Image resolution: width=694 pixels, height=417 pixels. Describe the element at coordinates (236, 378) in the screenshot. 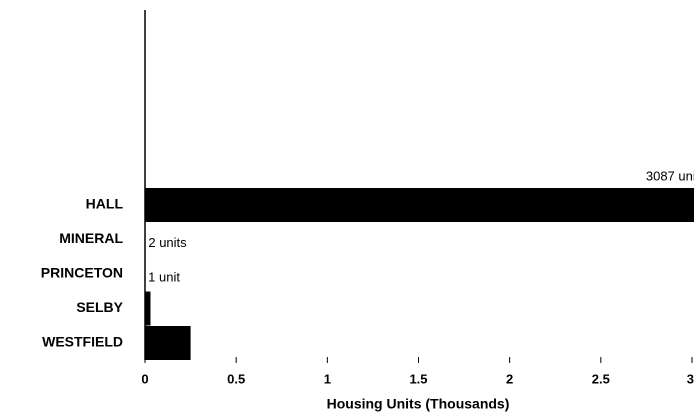

I see `x-tick-label: 0.5` at that location.